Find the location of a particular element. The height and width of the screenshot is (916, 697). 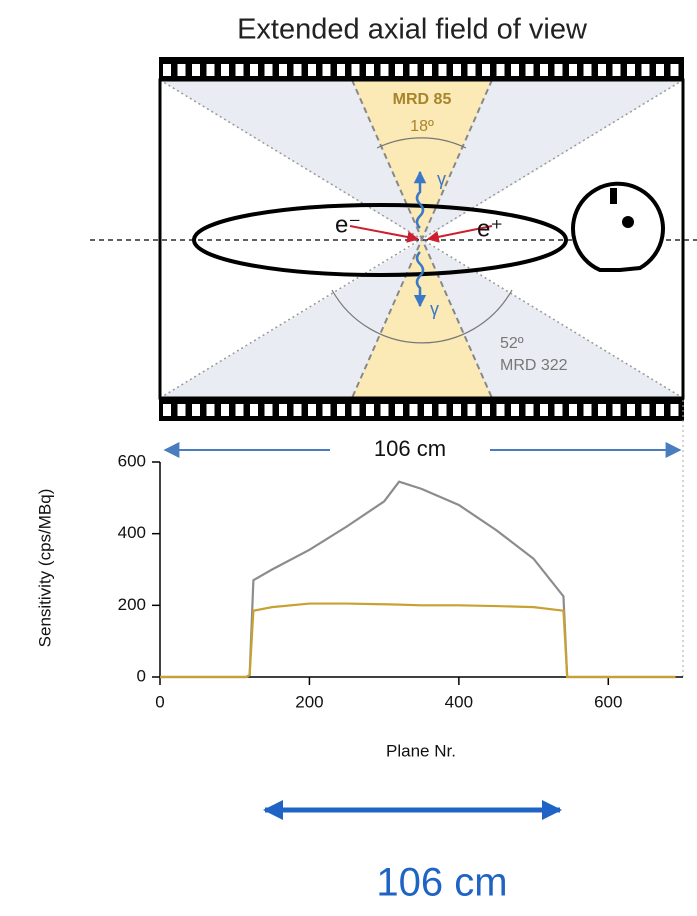

title: Extended axial field of view is located at coordinates (412, 30).